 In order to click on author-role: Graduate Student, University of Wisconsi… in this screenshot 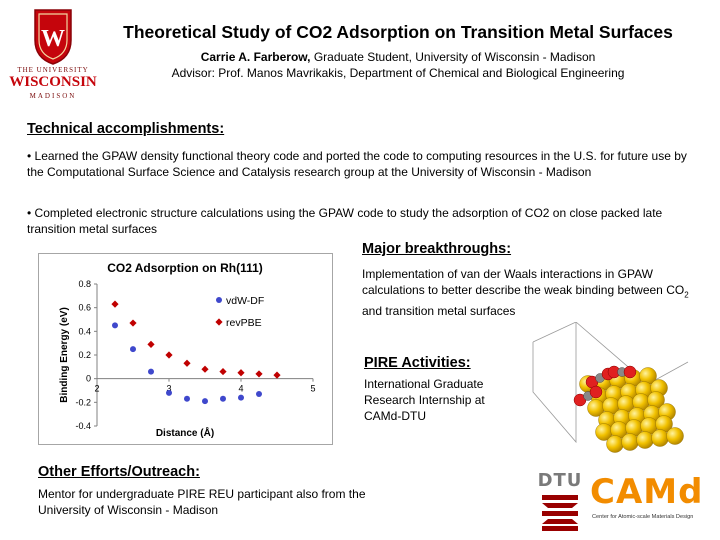, I will do `click(453, 57)`.